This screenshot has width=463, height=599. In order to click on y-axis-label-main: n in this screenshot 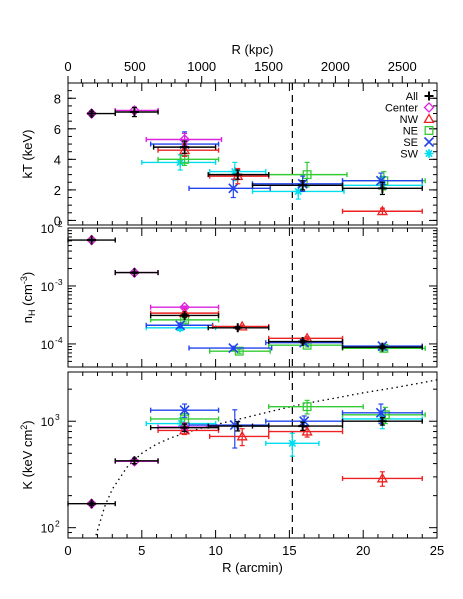, I will do `click(27, 319)`.